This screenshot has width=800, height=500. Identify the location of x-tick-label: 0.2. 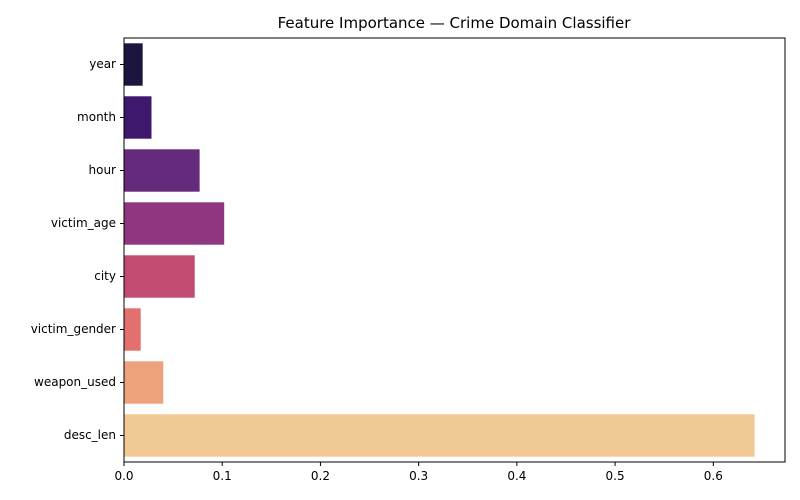
(320, 476).